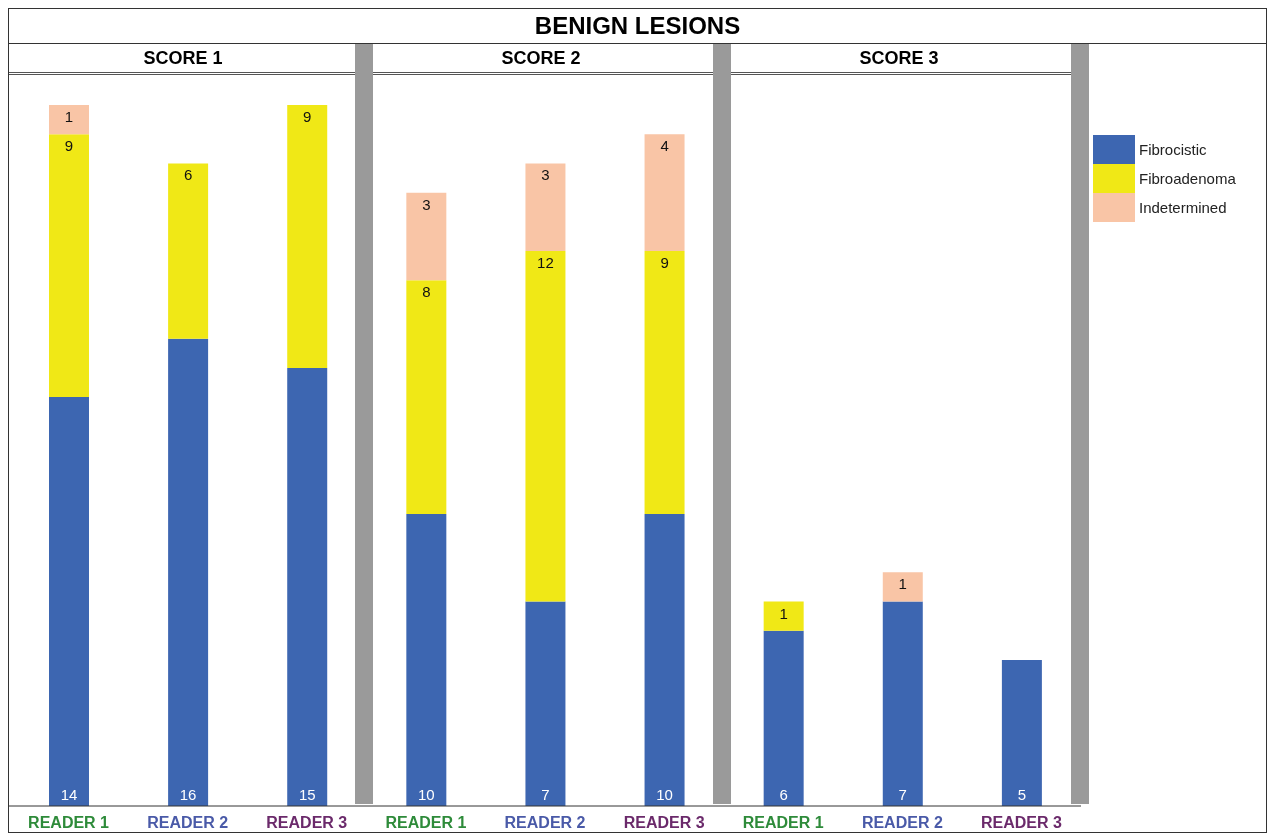  I want to click on data-label: 4, so click(664, 146).